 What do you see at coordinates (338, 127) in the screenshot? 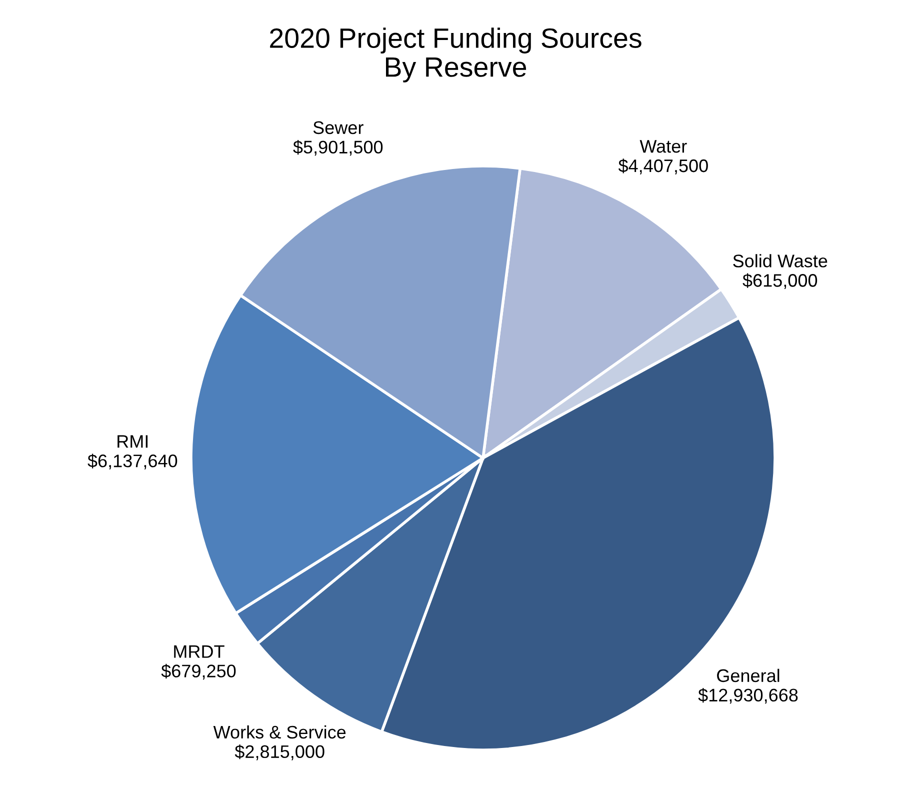
I see `slice-label: Sewer` at bounding box center [338, 127].